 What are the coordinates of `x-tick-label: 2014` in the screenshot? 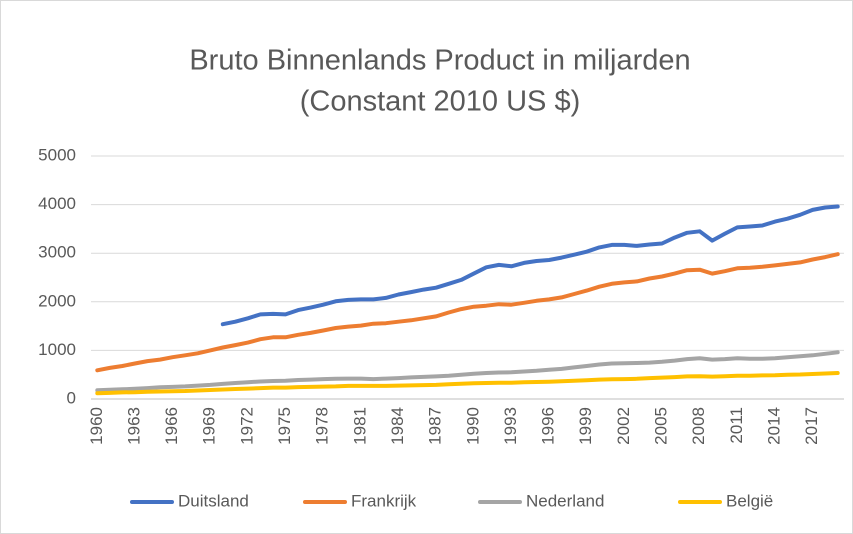 It's located at (773, 426).